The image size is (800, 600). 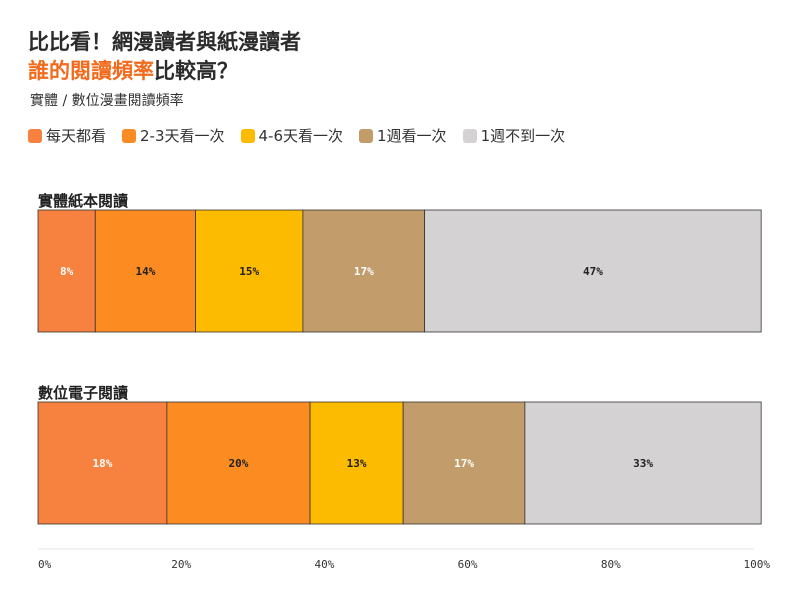 I want to click on x-tick-label: 20%, so click(x=181, y=564).